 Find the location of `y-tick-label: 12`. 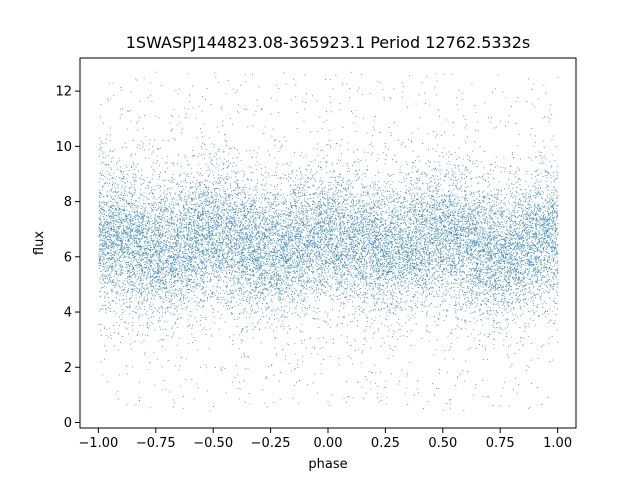

y-tick-label: 12 is located at coordinates (63, 92).